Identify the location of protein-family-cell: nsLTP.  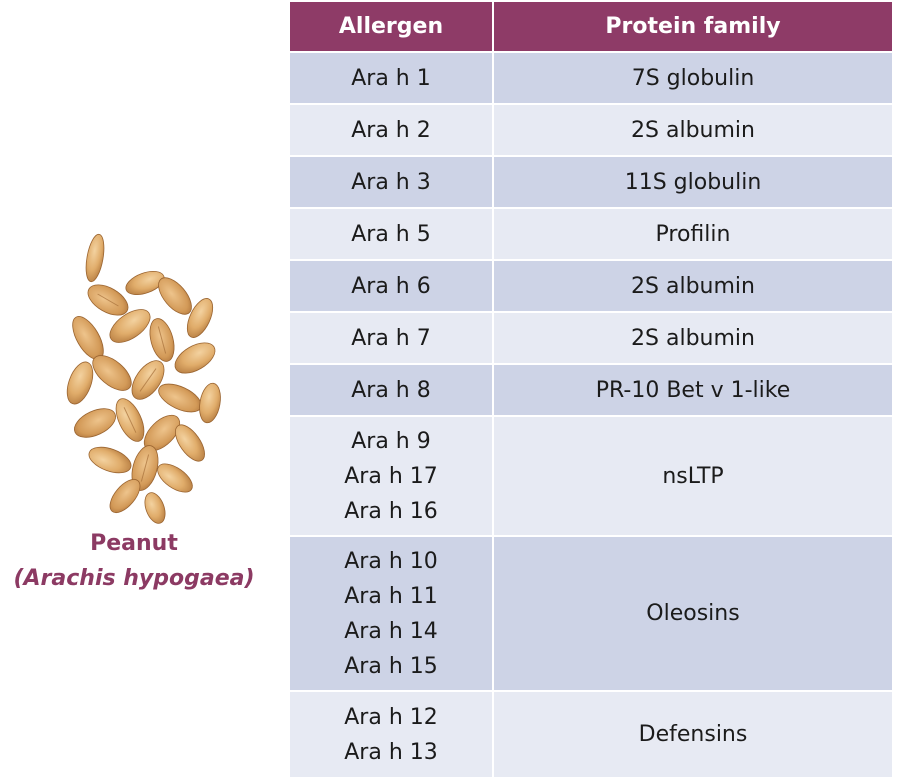
(692, 475).